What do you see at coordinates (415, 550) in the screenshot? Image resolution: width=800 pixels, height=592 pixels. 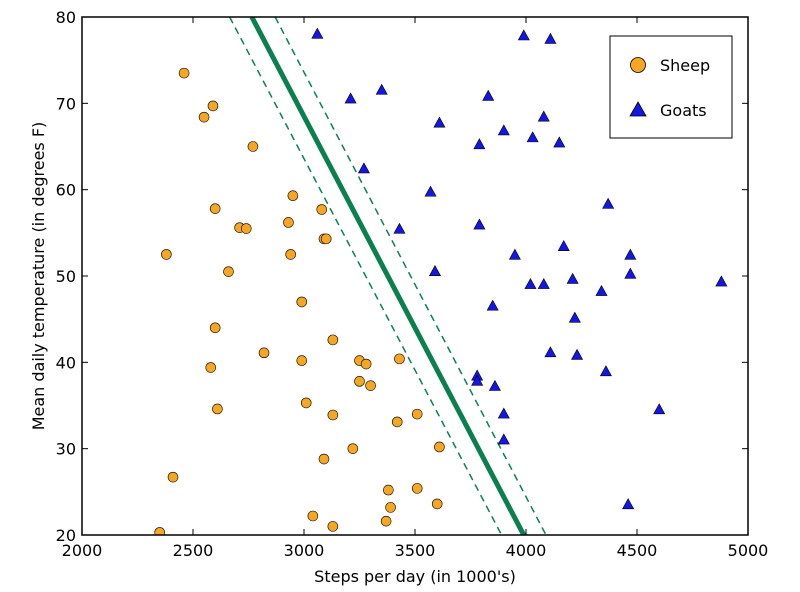 I see `x-tick-label: 3500` at bounding box center [415, 550].